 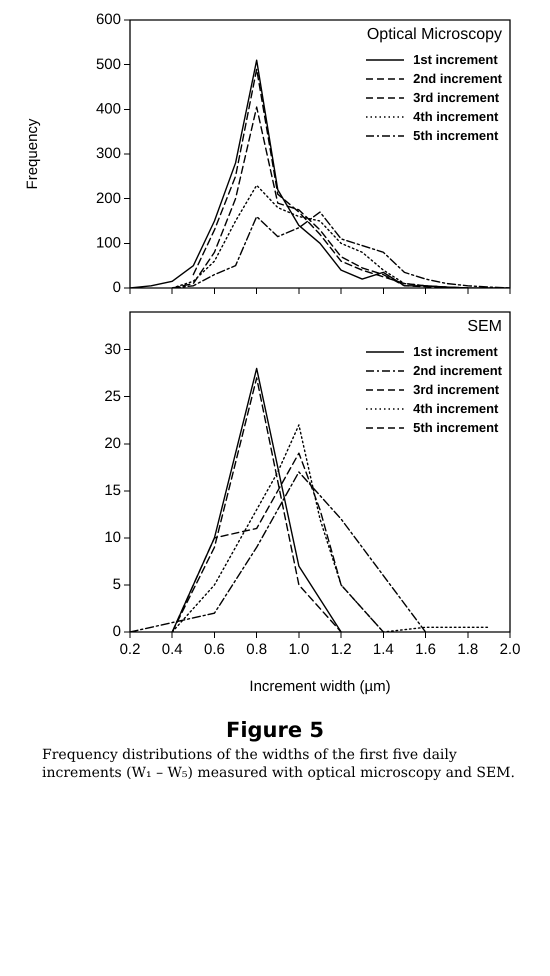 I want to click on x-tick-label: 1.0, so click(x=299, y=649).